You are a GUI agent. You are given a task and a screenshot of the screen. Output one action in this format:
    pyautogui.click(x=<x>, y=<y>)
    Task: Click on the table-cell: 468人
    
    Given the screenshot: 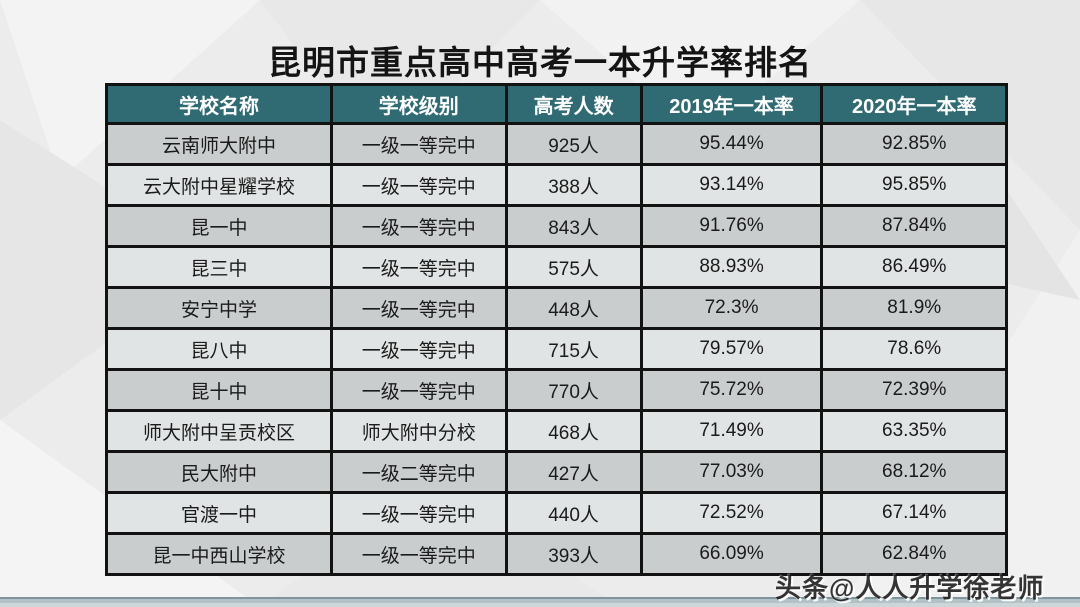 What is the action you would take?
    pyautogui.click(x=573, y=431)
    